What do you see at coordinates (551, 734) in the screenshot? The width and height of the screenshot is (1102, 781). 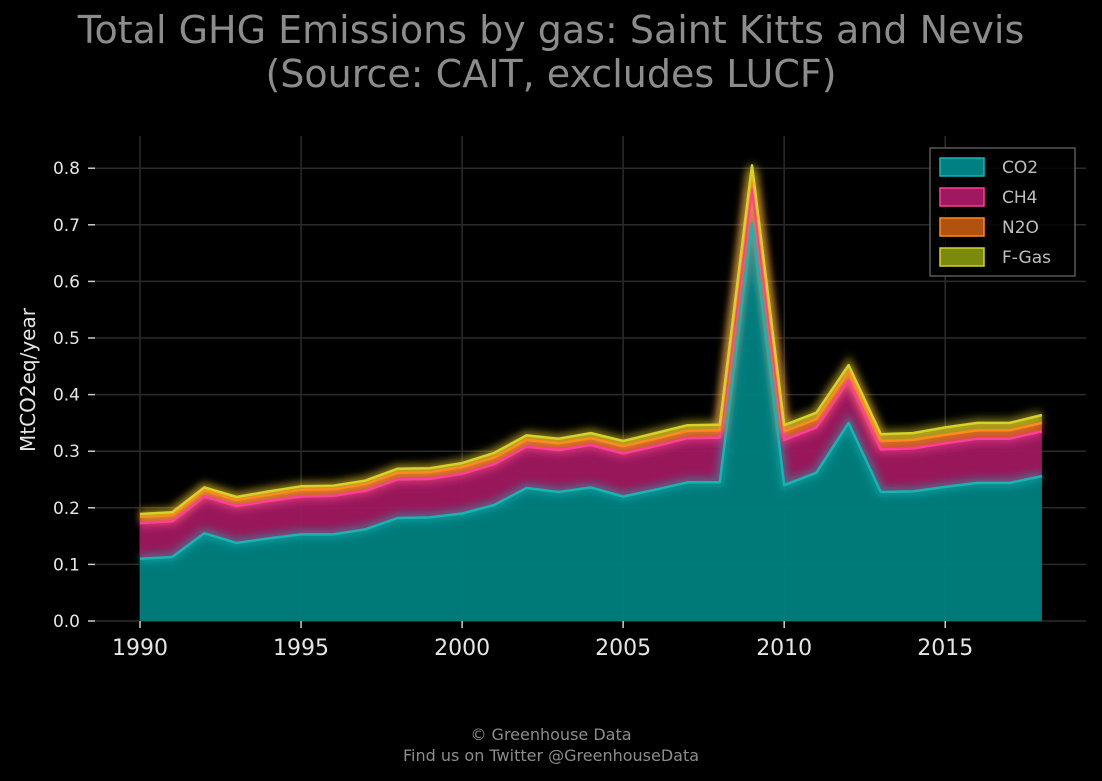 I see `footer-copyright: © Greenhouse Data` at bounding box center [551, 734].